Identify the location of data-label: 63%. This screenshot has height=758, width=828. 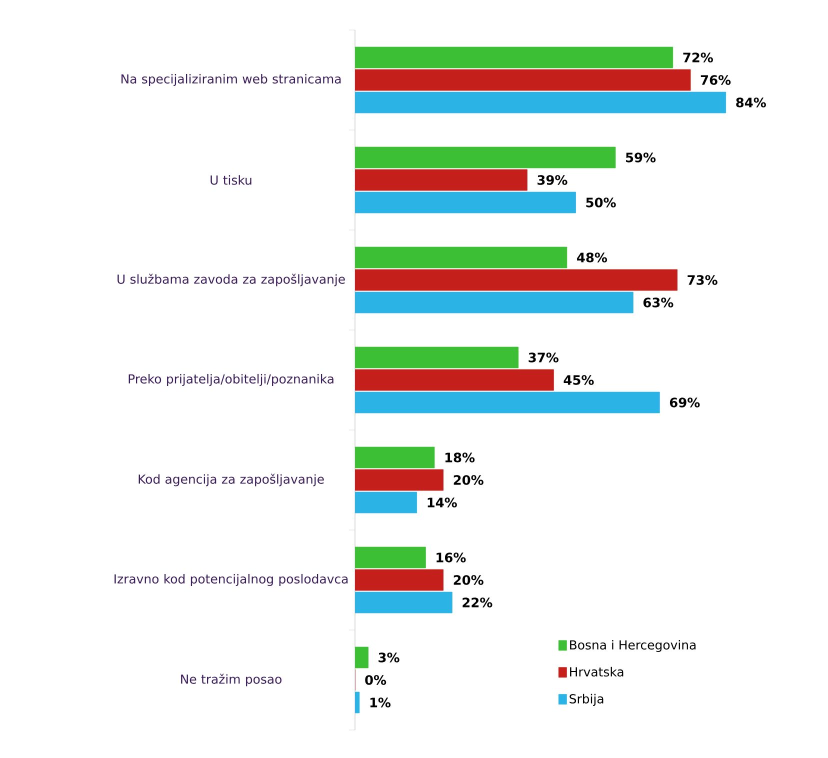
(658, 303).